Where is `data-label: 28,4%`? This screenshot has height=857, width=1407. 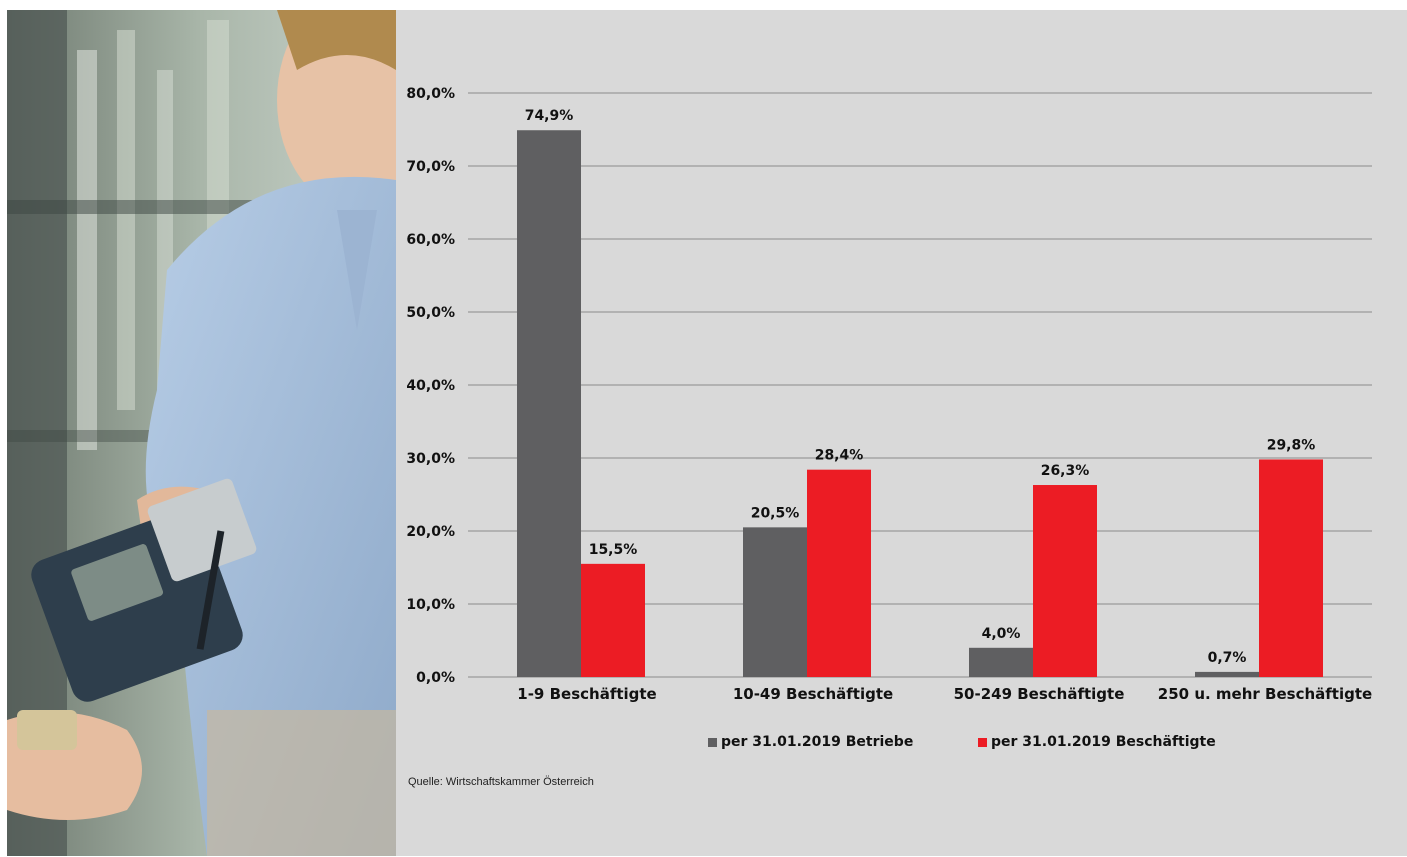
data-label: 28,4% is located at coordinates (839, 456).